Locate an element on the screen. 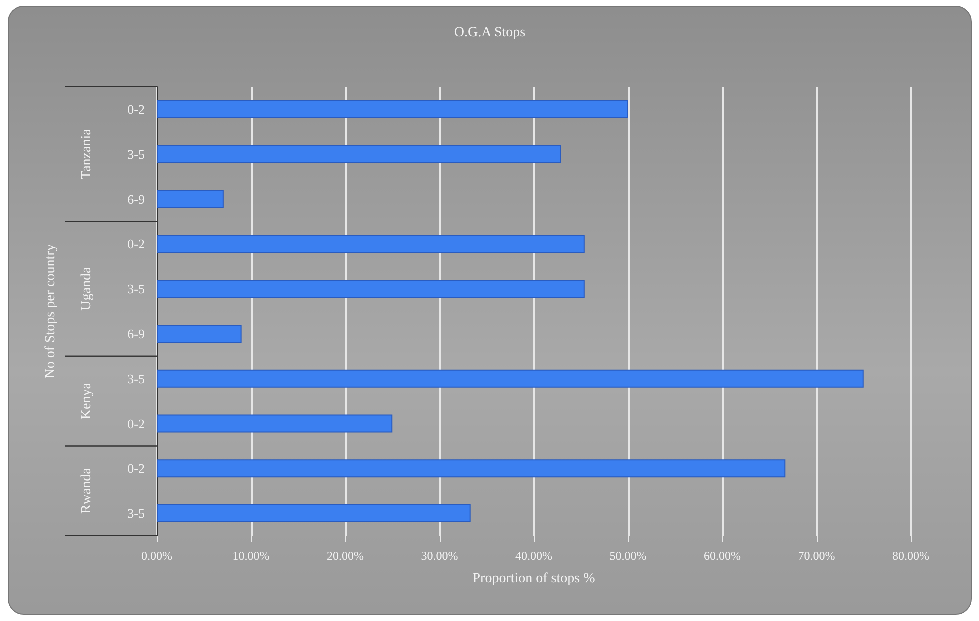 Image resolution: width=979 pixels, height=621 pixels. x-tick-label: 0.00% is located at coordinates (157, 556).